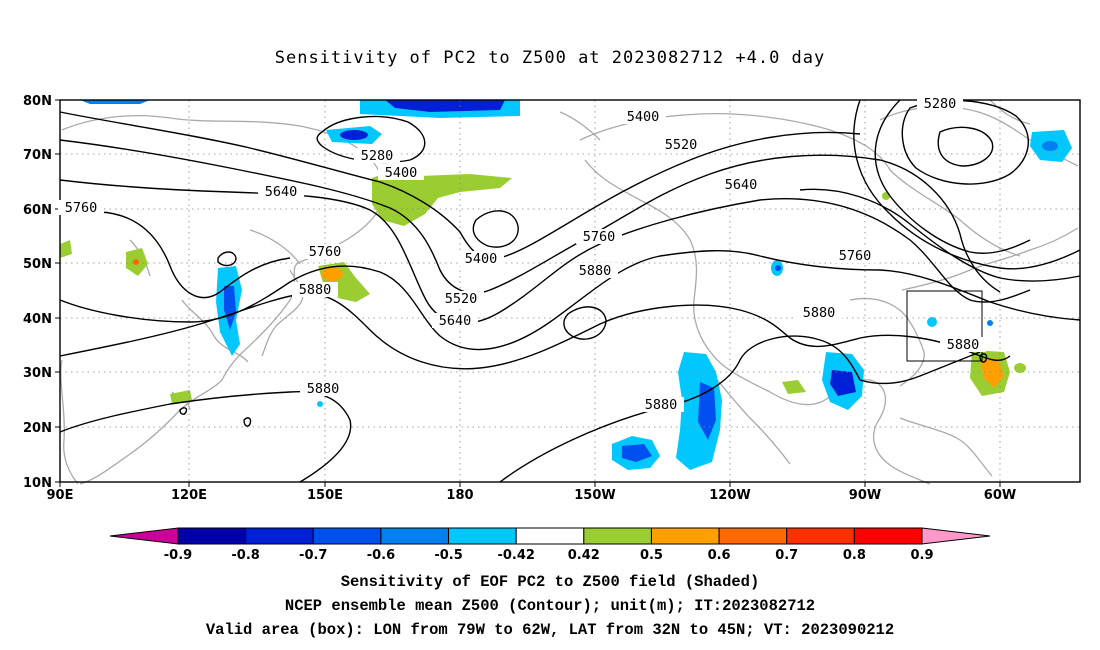  Describe the element at coordinates (1050, 146) in the screenshot. I see `shade-greenland-core` at that location.